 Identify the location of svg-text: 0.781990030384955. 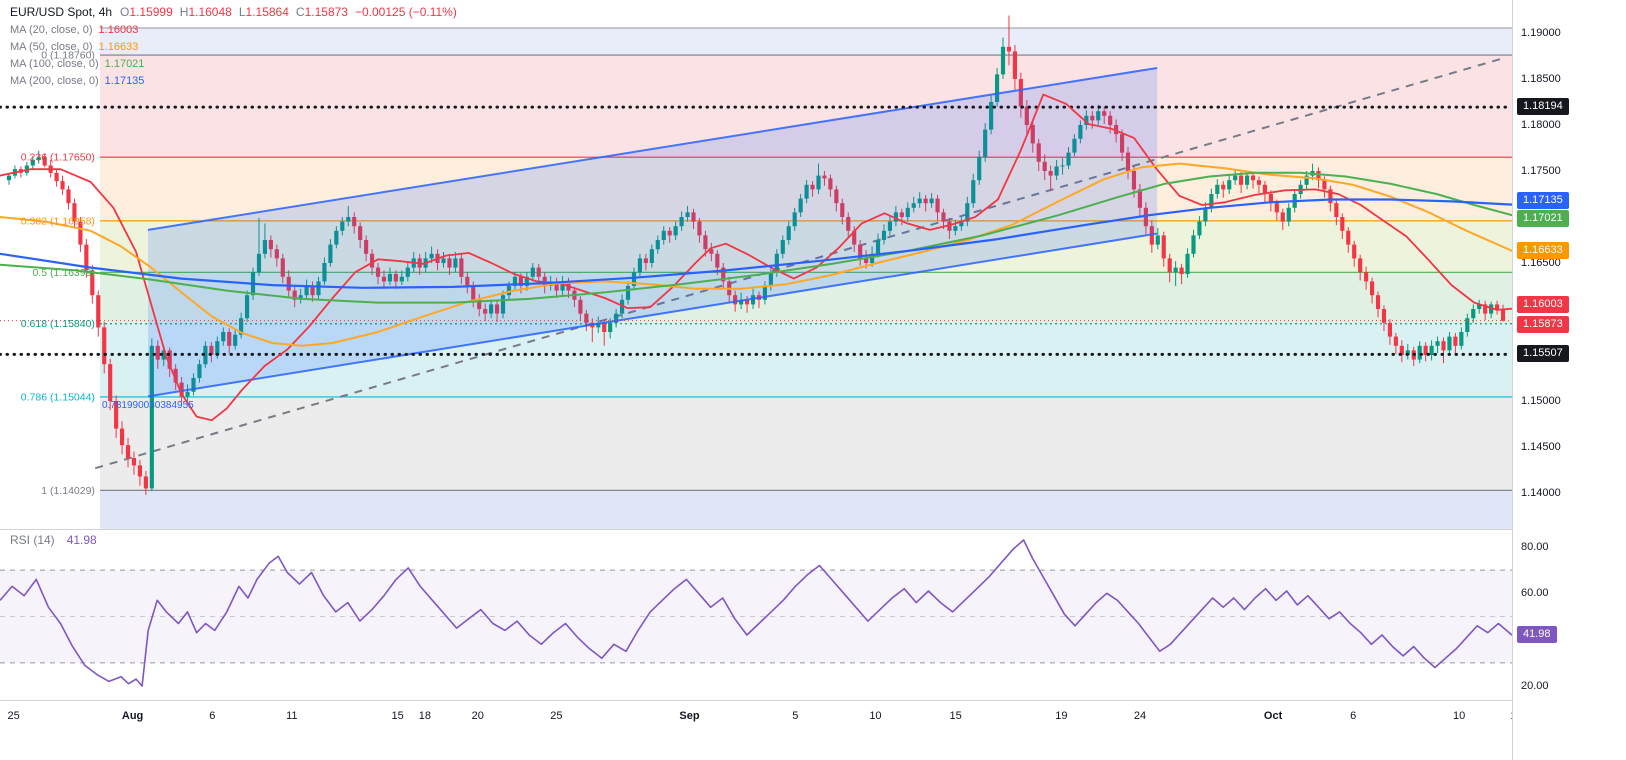
(148, 405).